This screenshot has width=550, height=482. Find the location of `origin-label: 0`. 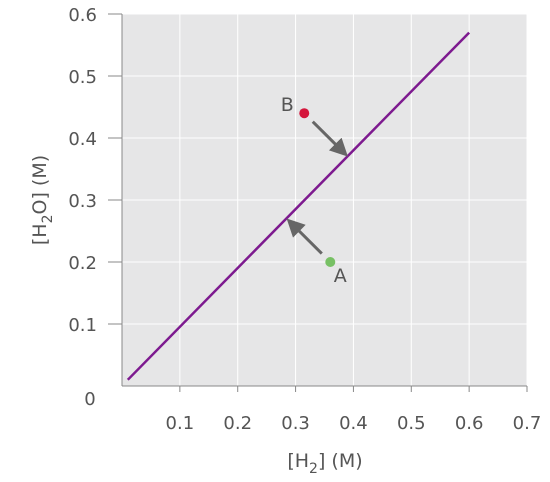

origin-label: 0 is located at coordinates (89, 399).